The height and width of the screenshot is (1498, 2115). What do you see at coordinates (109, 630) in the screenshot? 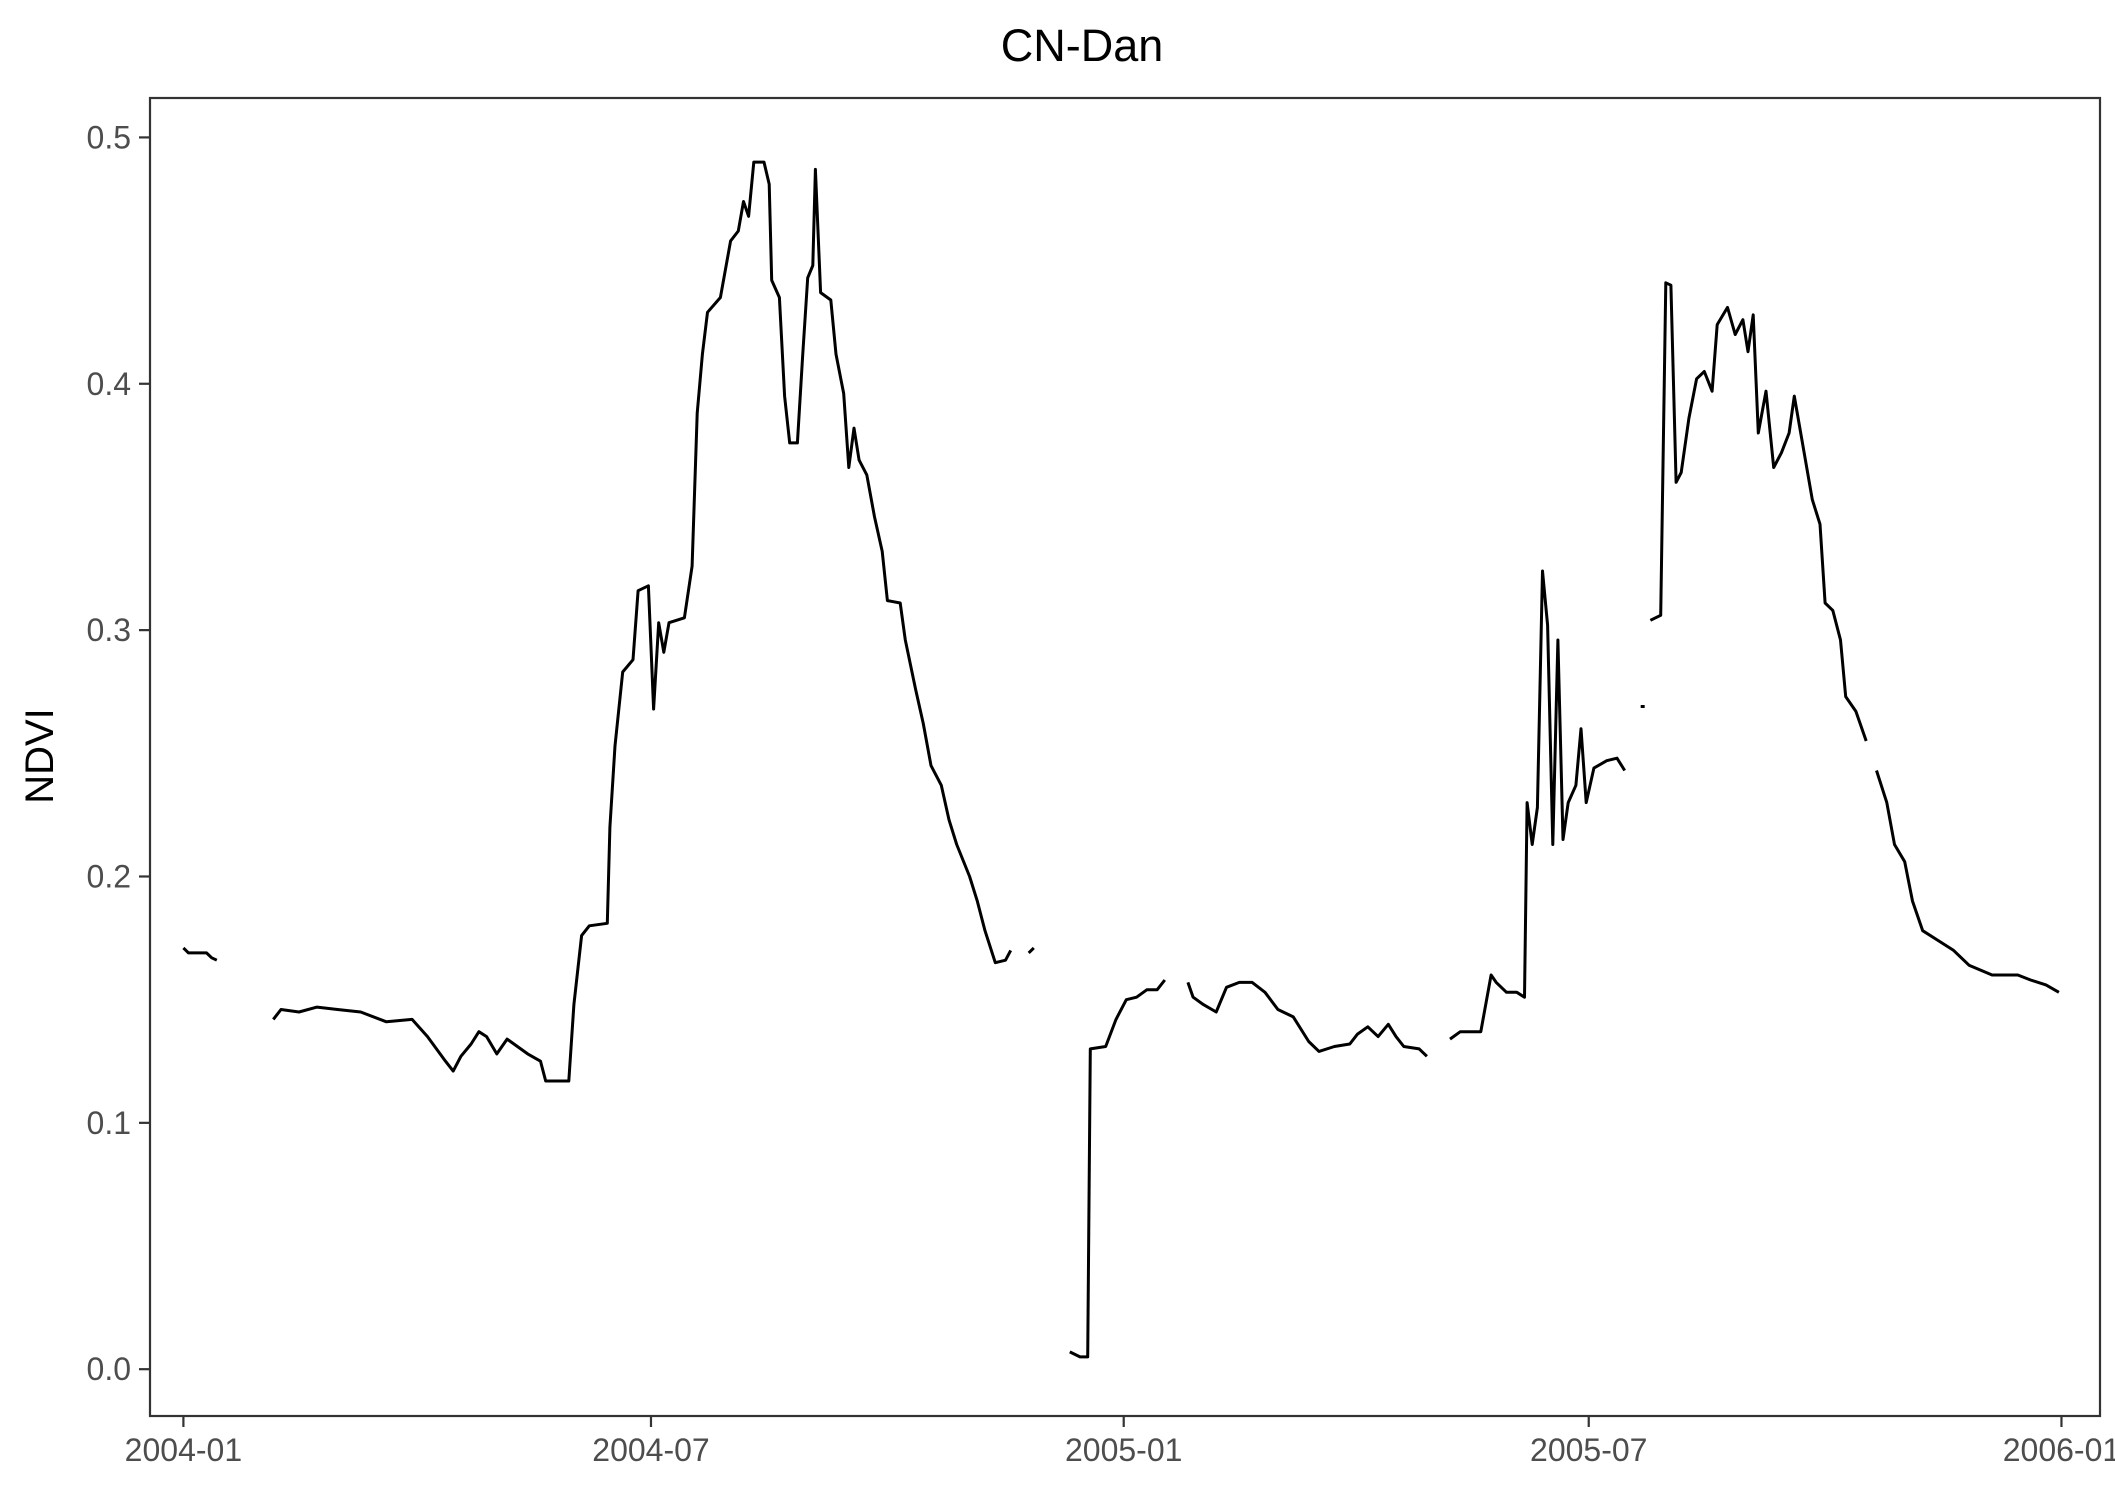
I see `y-tick-label: 0.3` at bounding box center [109, 630].